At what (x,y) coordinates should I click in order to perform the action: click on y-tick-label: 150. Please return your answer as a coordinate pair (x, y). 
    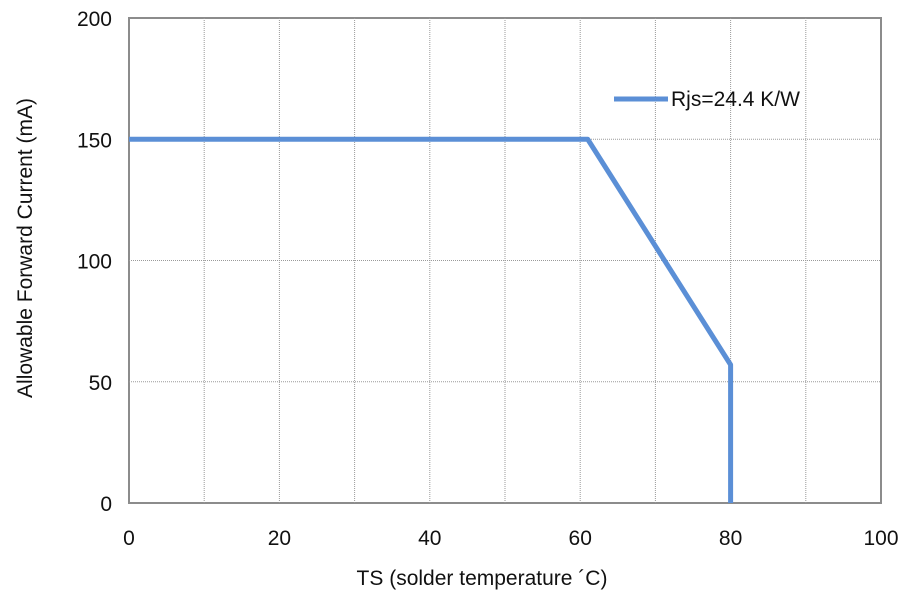
    Looking at the image, I should click on (94, 140).